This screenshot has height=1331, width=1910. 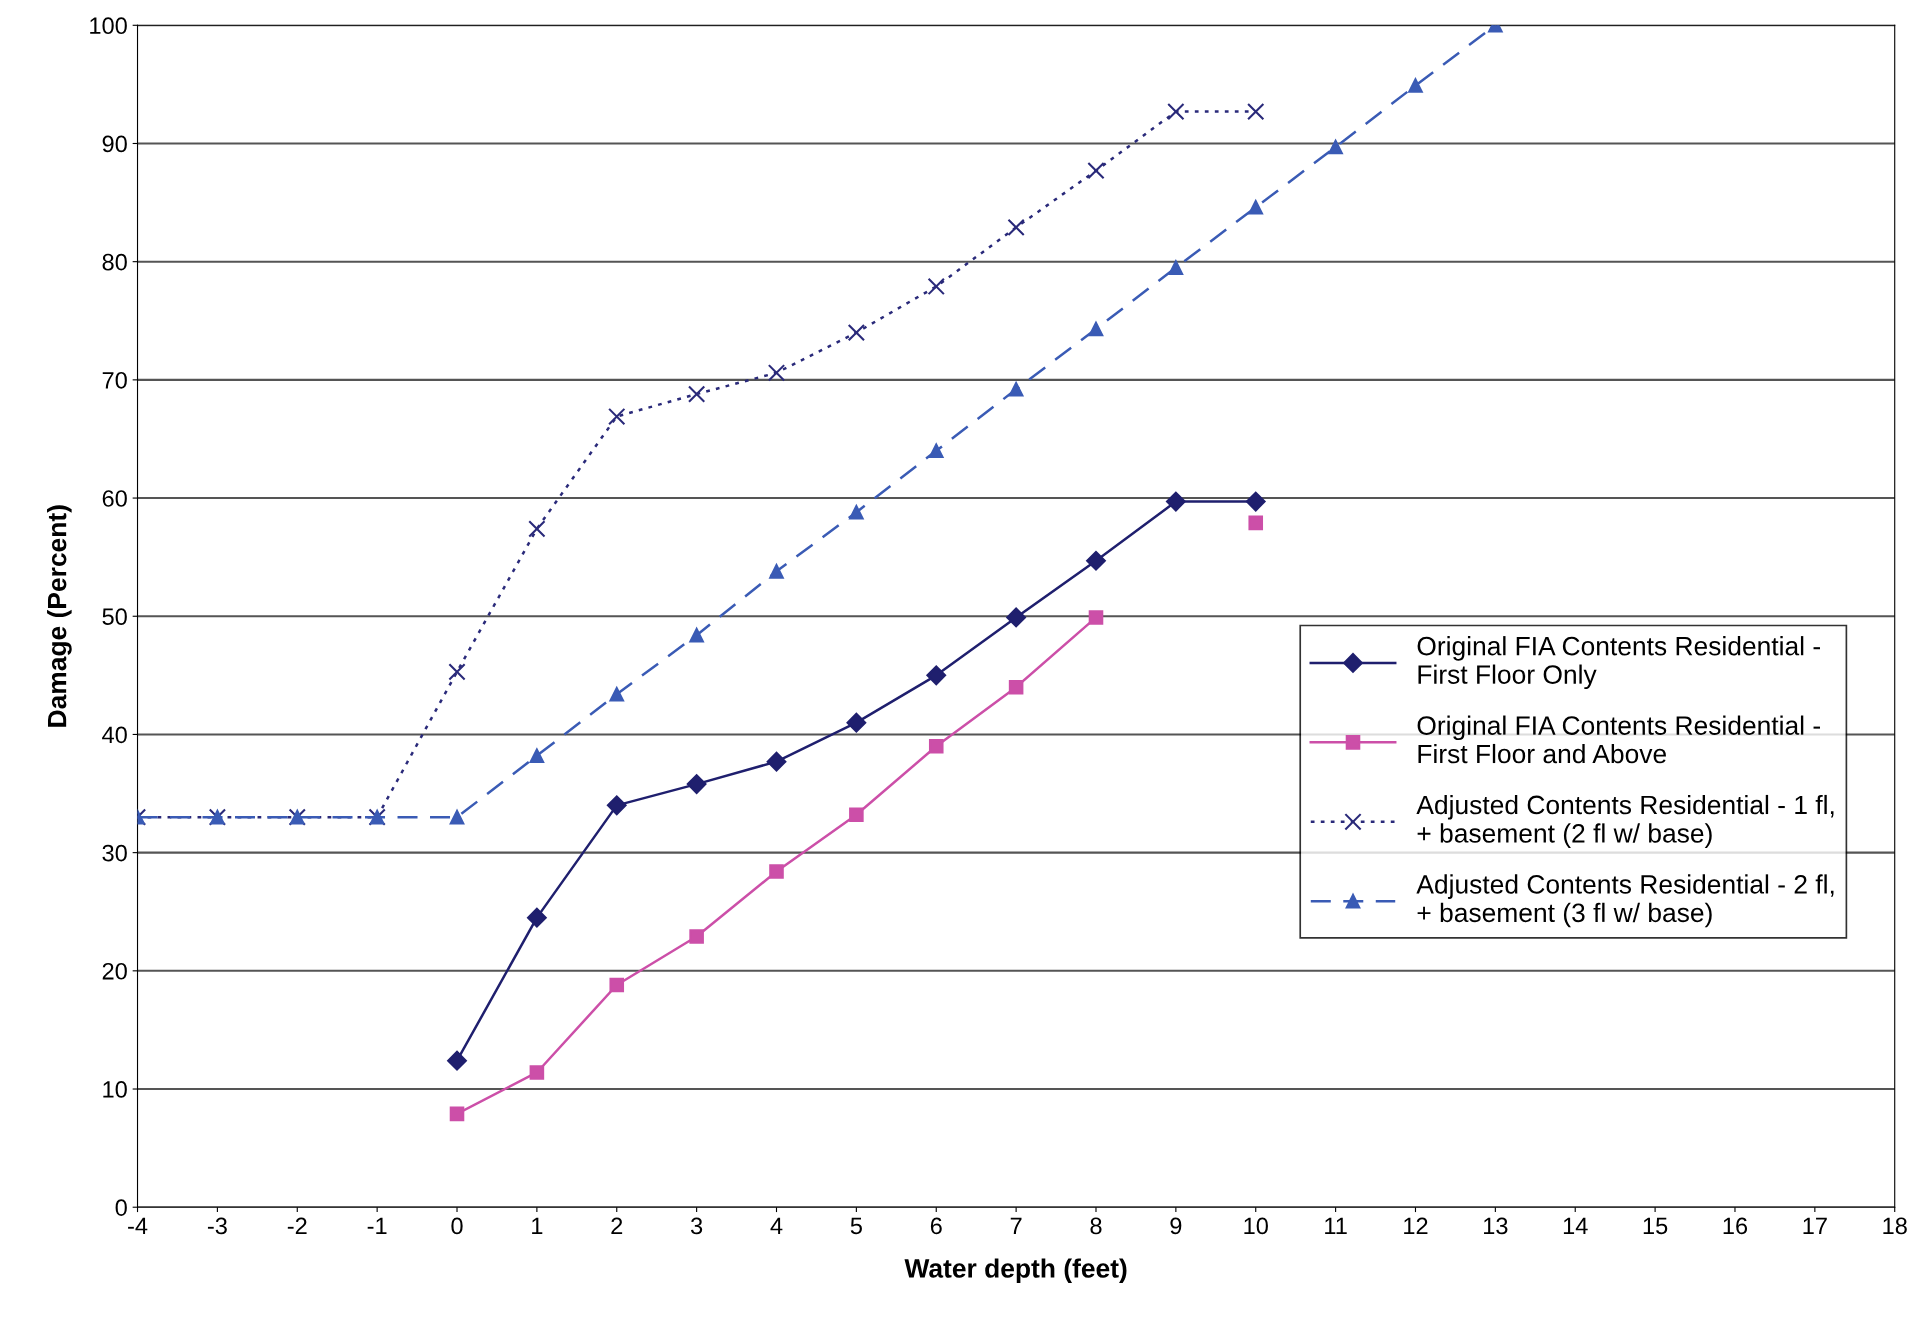 I want to click on legend-label: Adjusted Contents Residential - 2 fl, + basement (3 fl w/ base), so click(x=1625, y=901).